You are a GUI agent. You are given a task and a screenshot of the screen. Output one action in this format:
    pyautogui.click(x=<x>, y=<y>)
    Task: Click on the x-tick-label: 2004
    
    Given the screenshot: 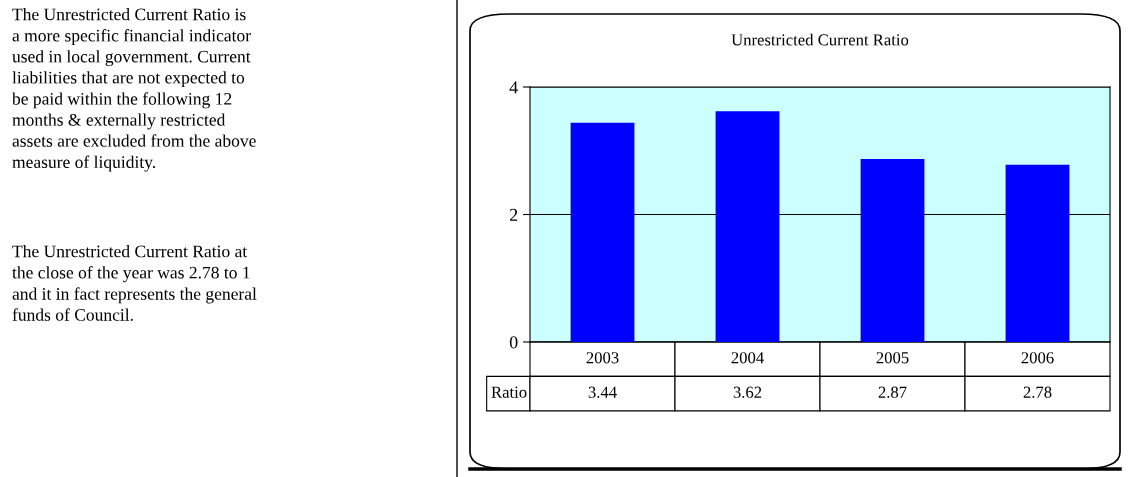 What is the action you would take?
    pyautogui.click(x=747, y=358)
    